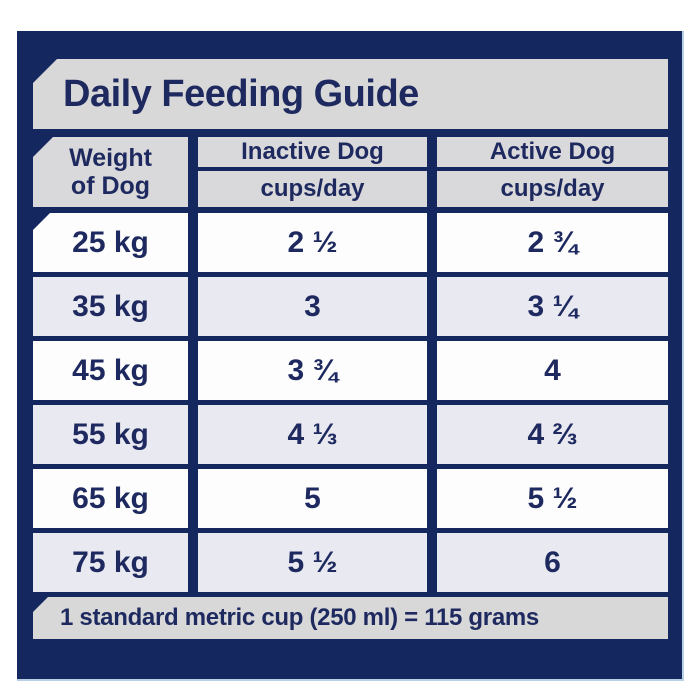 This screenshot has width=700, height=700. What do you see at coordinates (552, 434) in the screenshot?
I see `active-dog-cell: 4 ⅔` at bounding box center [552, 434].